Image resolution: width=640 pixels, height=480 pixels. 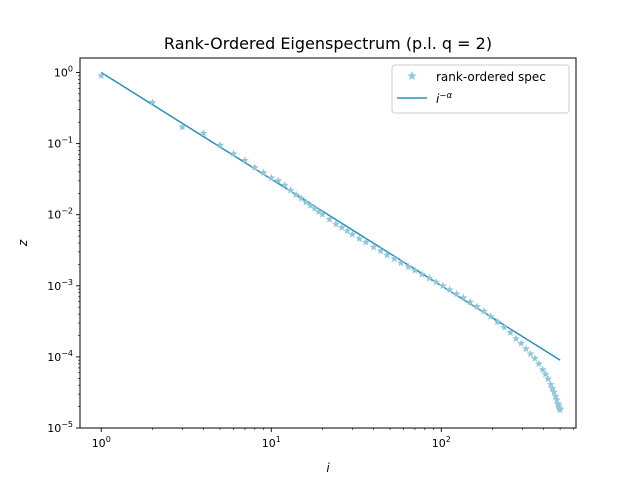 I want to click on legend-fit-label-exponent: −α, so click(x=445, y=96).